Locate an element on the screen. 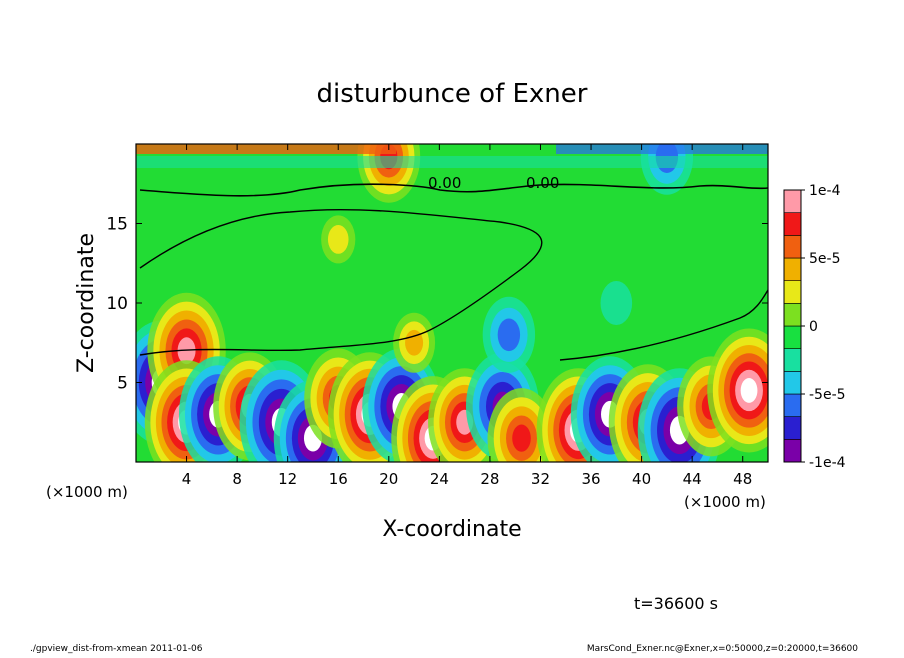 The width and height of the screenshot is (904, 658). x-tick-label: 24 is located at coordinates (439, 479).